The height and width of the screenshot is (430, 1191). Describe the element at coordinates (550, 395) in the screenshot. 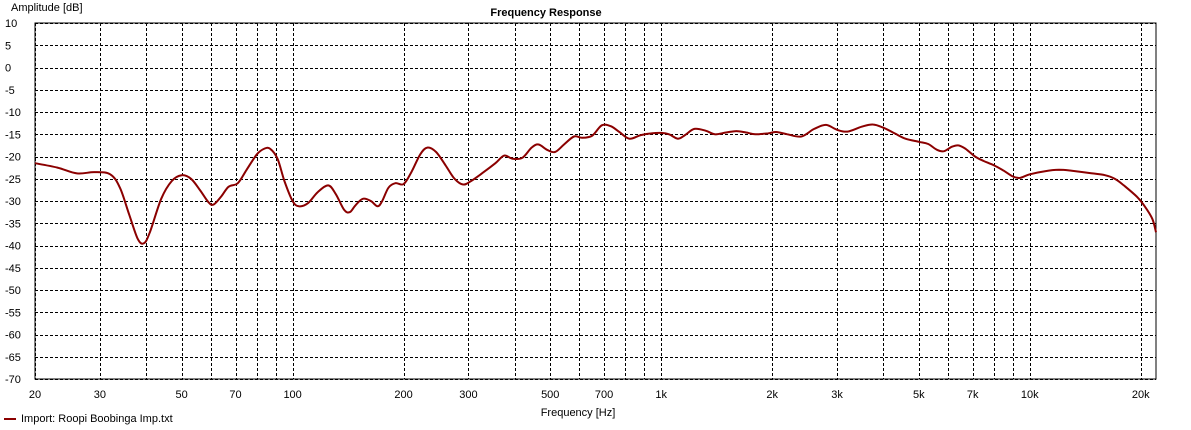

I see `x-tick-label: 500` at that location.